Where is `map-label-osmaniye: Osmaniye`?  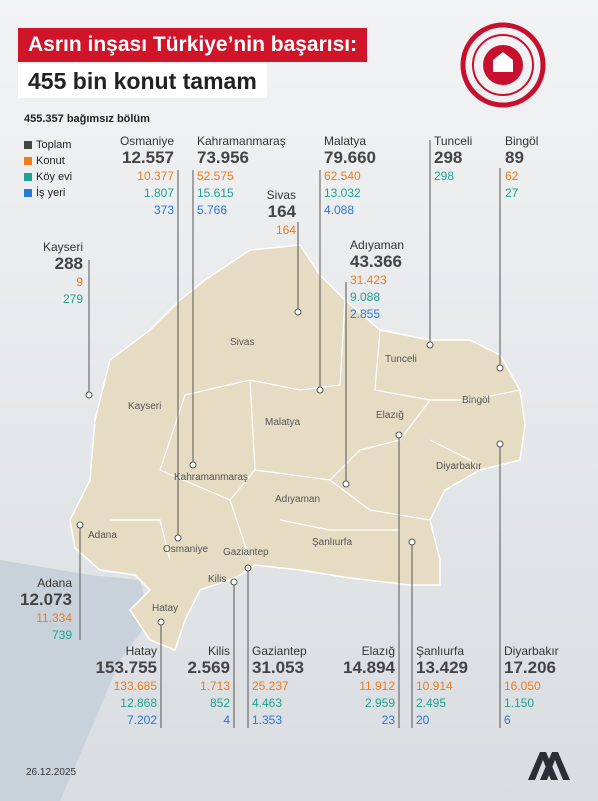 map-label-osmaniye: Osmaniye is located at coordinates (186, 549).